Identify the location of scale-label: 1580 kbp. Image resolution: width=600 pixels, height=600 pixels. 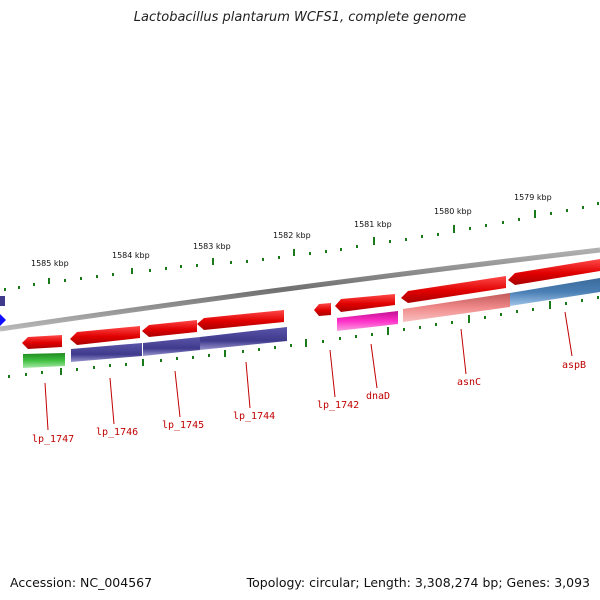
(453, 211).